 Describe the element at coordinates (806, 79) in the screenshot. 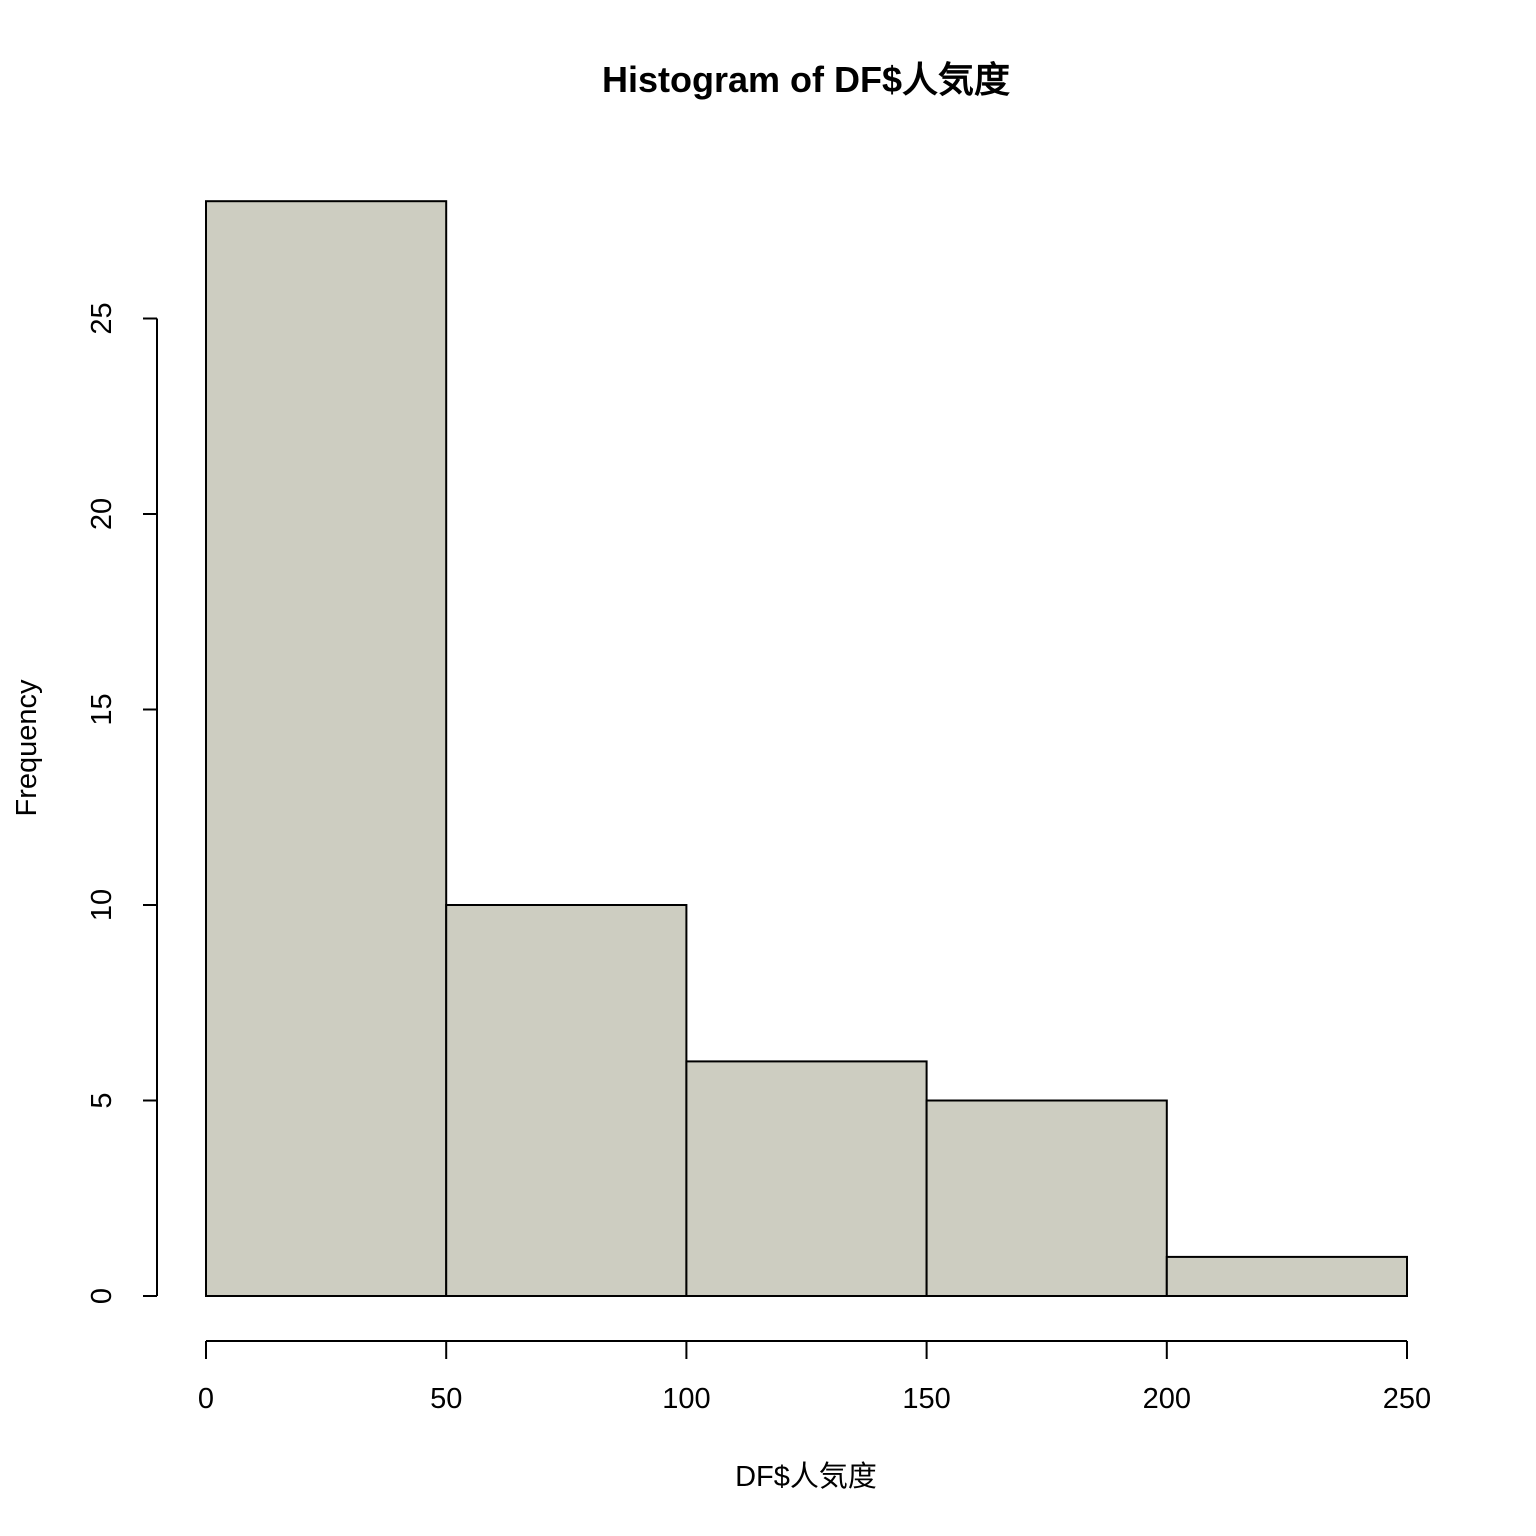

I see `chart-title: Histogram of DF$人気度` at that location.